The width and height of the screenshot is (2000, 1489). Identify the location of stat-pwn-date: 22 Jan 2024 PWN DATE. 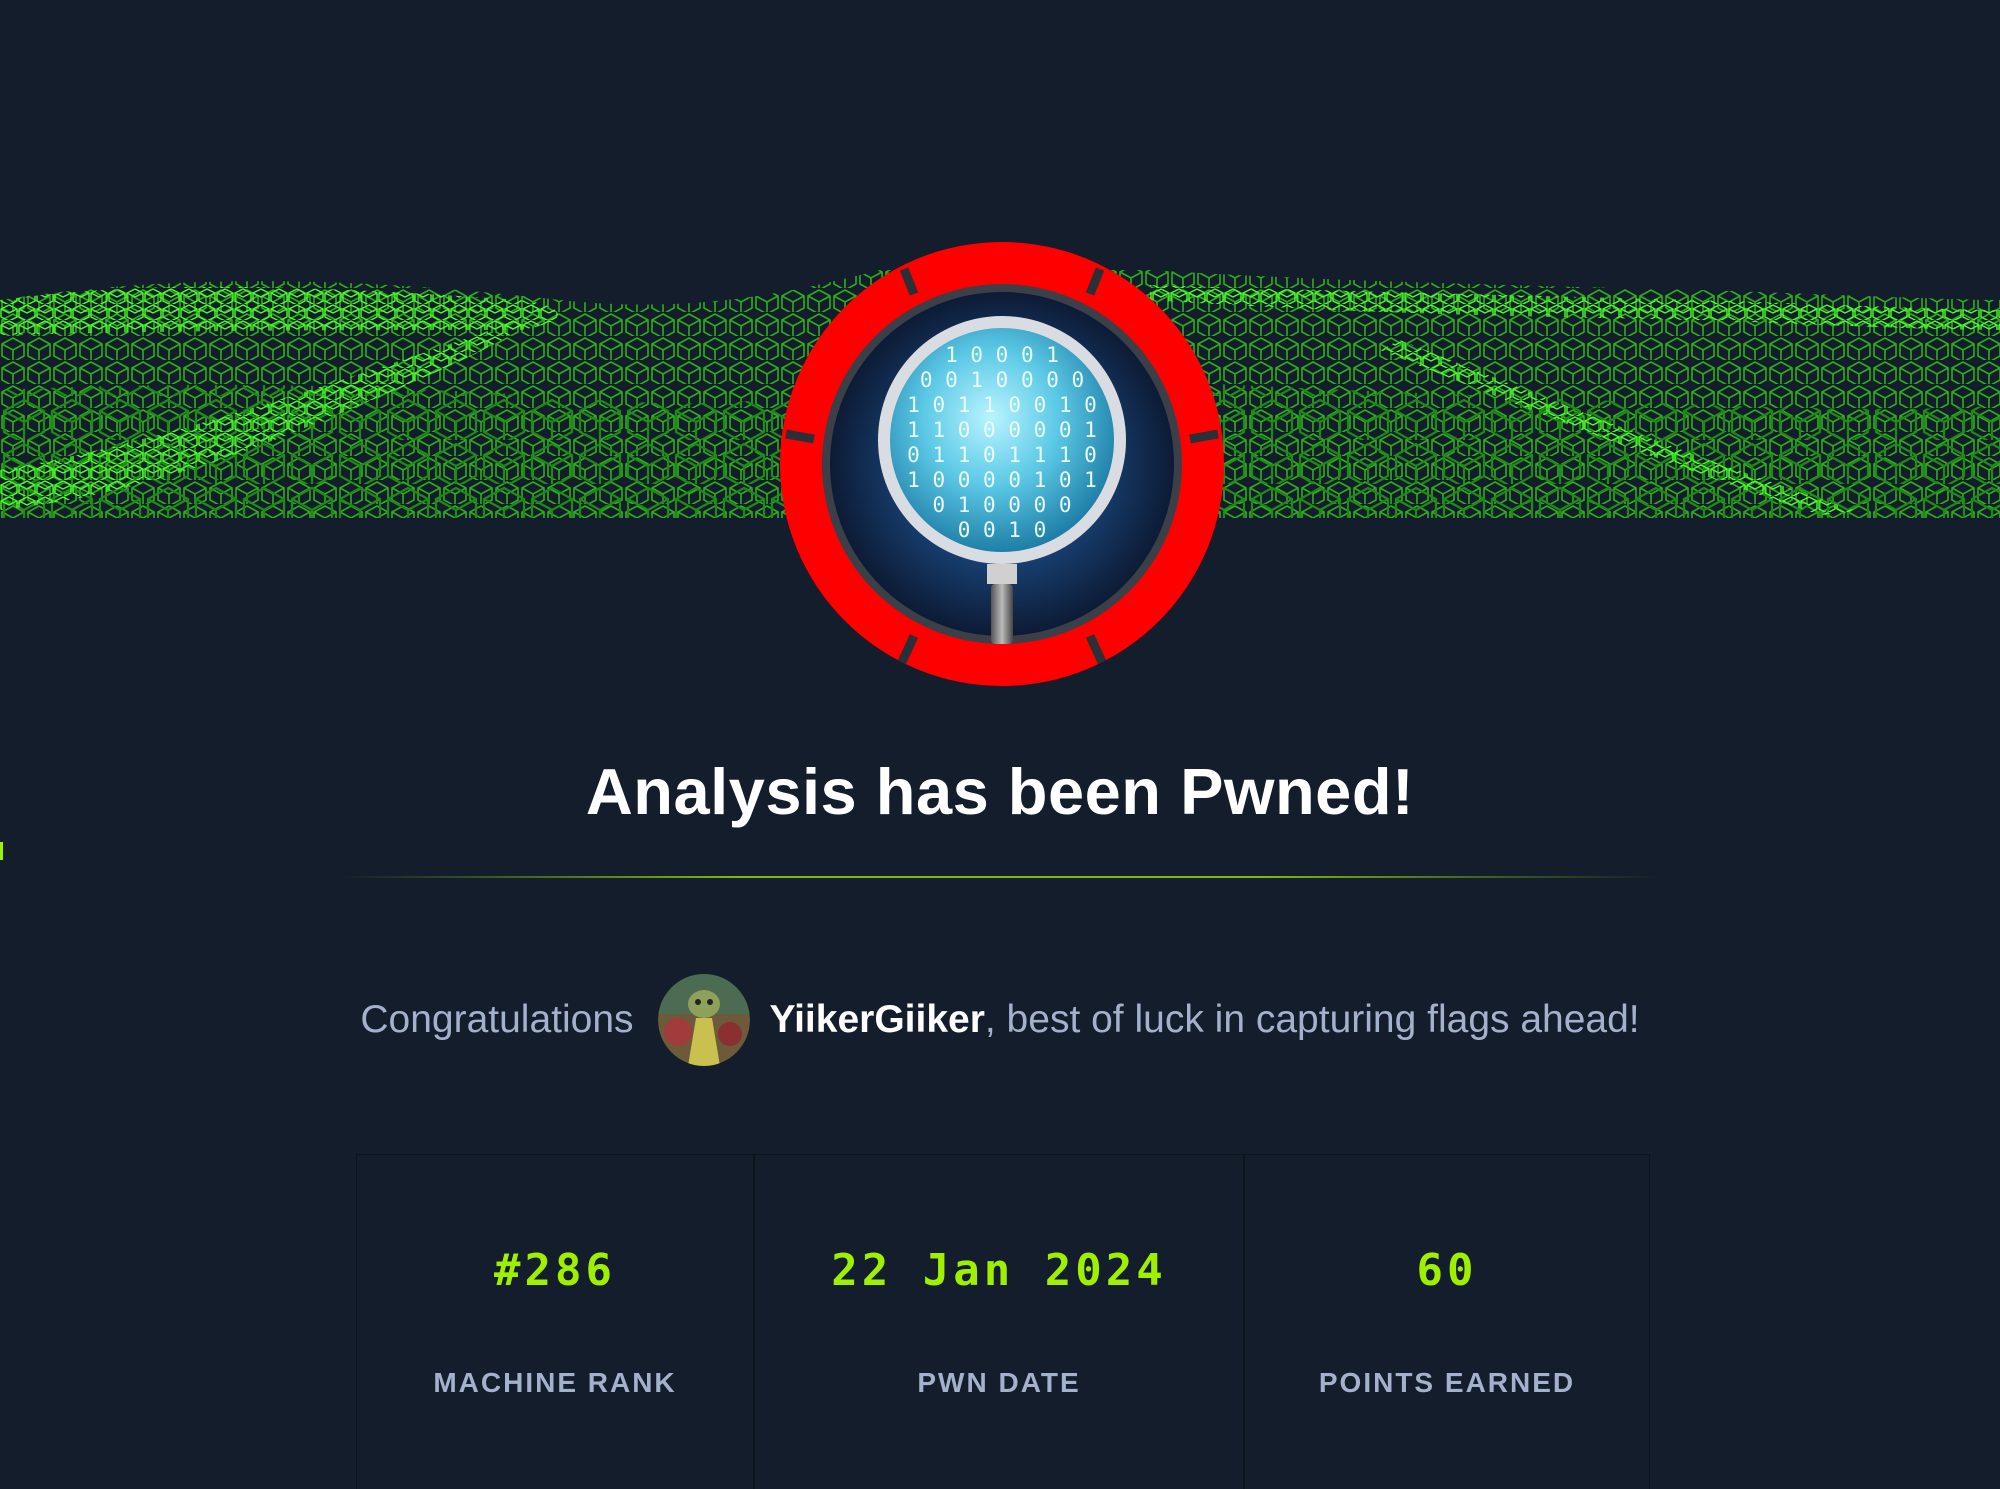
(1000, 1322).